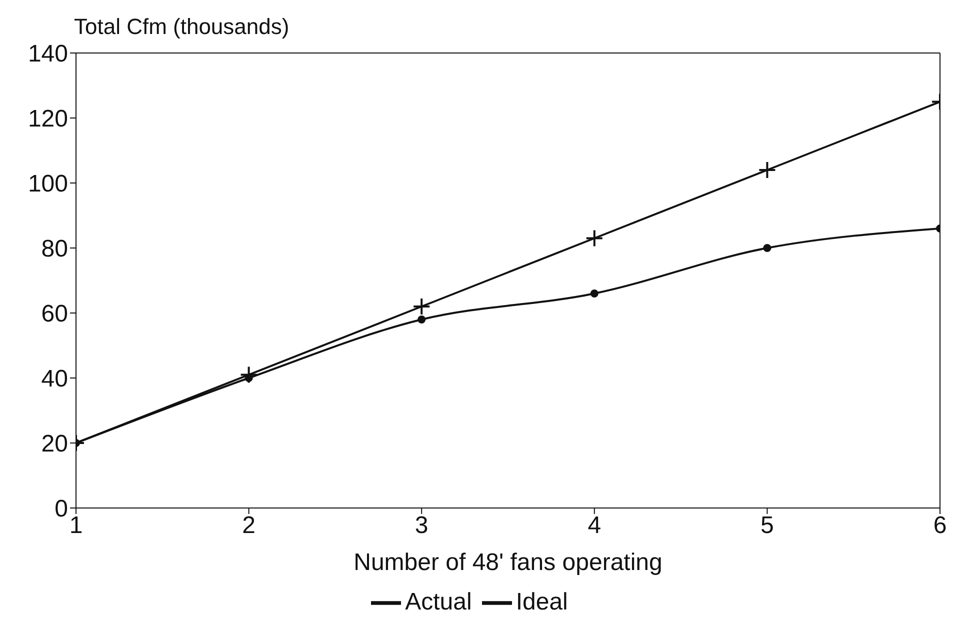 This screenshot has width=961, height=637. Describe the element at coordinates (54, 249) in the screenshot. I see `y-tick-label: 80` at that location.